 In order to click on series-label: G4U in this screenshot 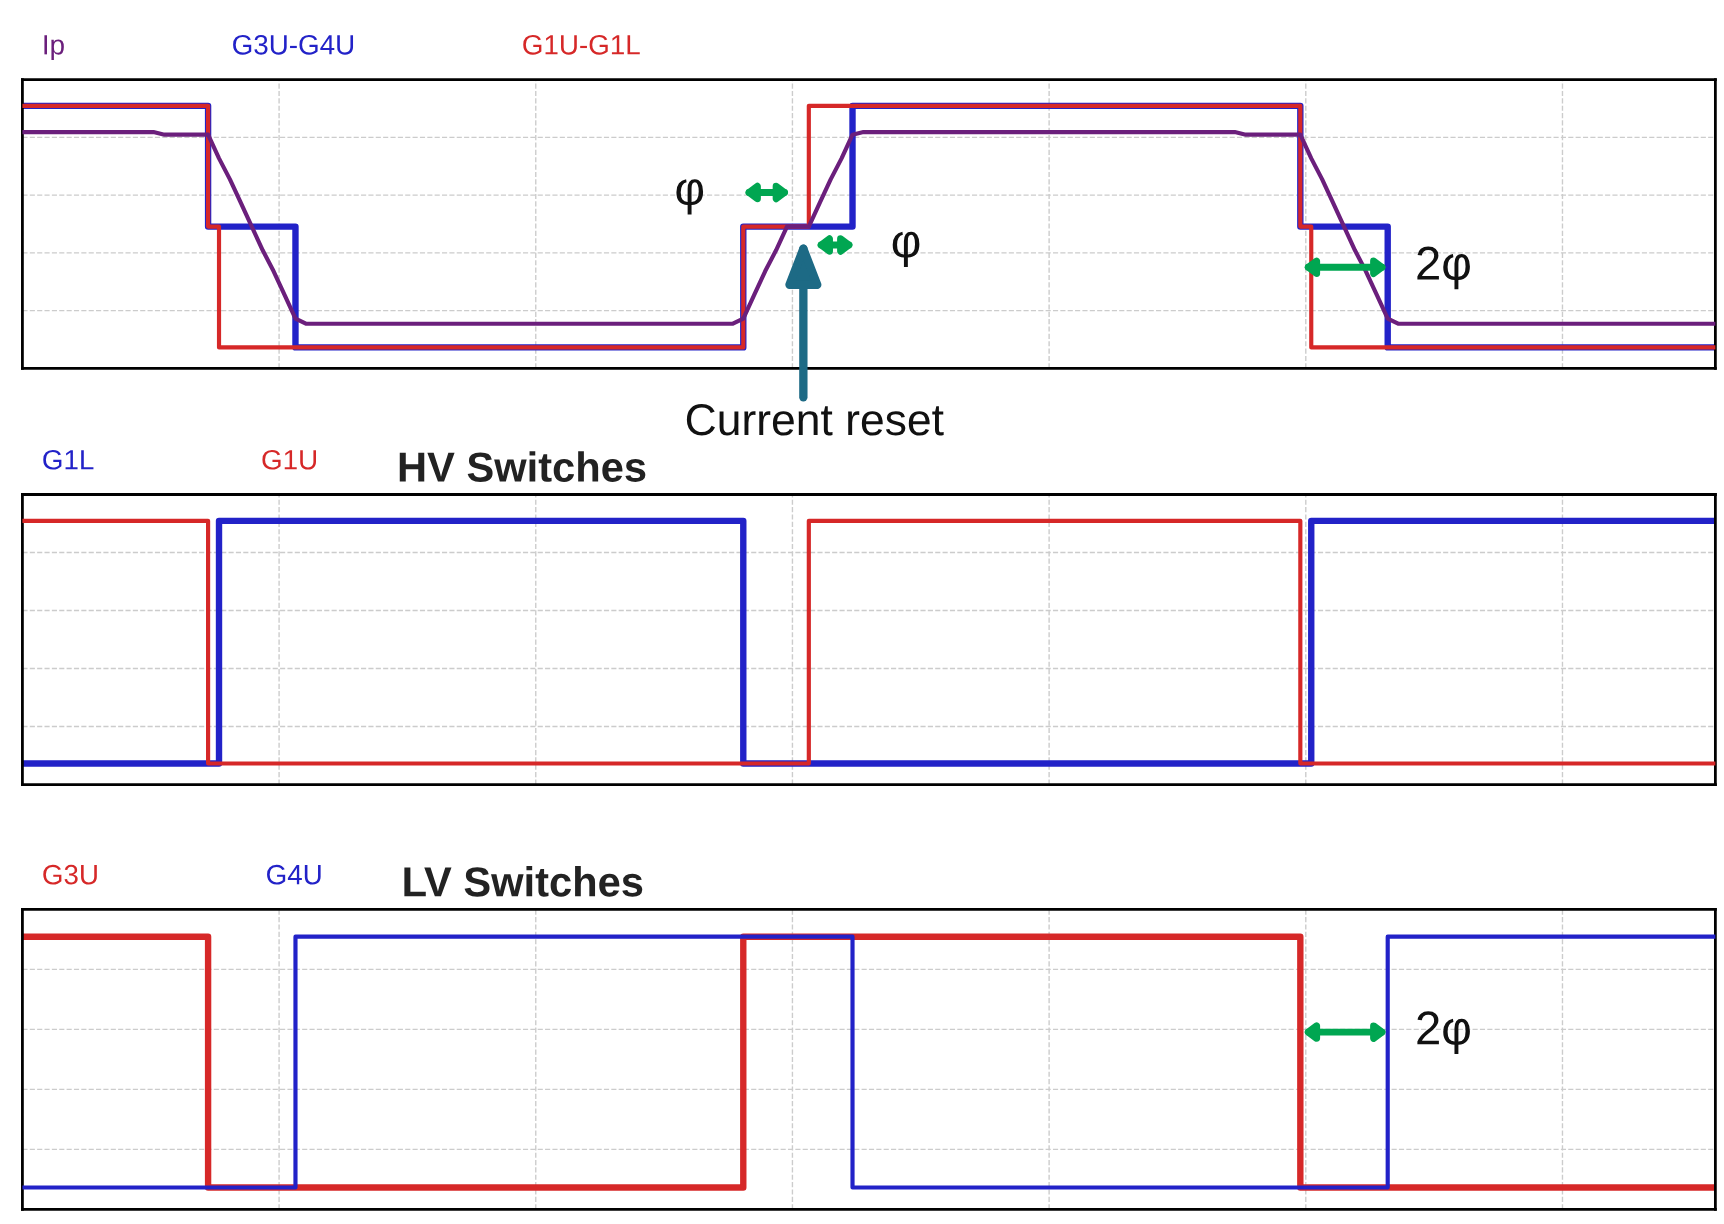, I will do `click(294, 874)`.